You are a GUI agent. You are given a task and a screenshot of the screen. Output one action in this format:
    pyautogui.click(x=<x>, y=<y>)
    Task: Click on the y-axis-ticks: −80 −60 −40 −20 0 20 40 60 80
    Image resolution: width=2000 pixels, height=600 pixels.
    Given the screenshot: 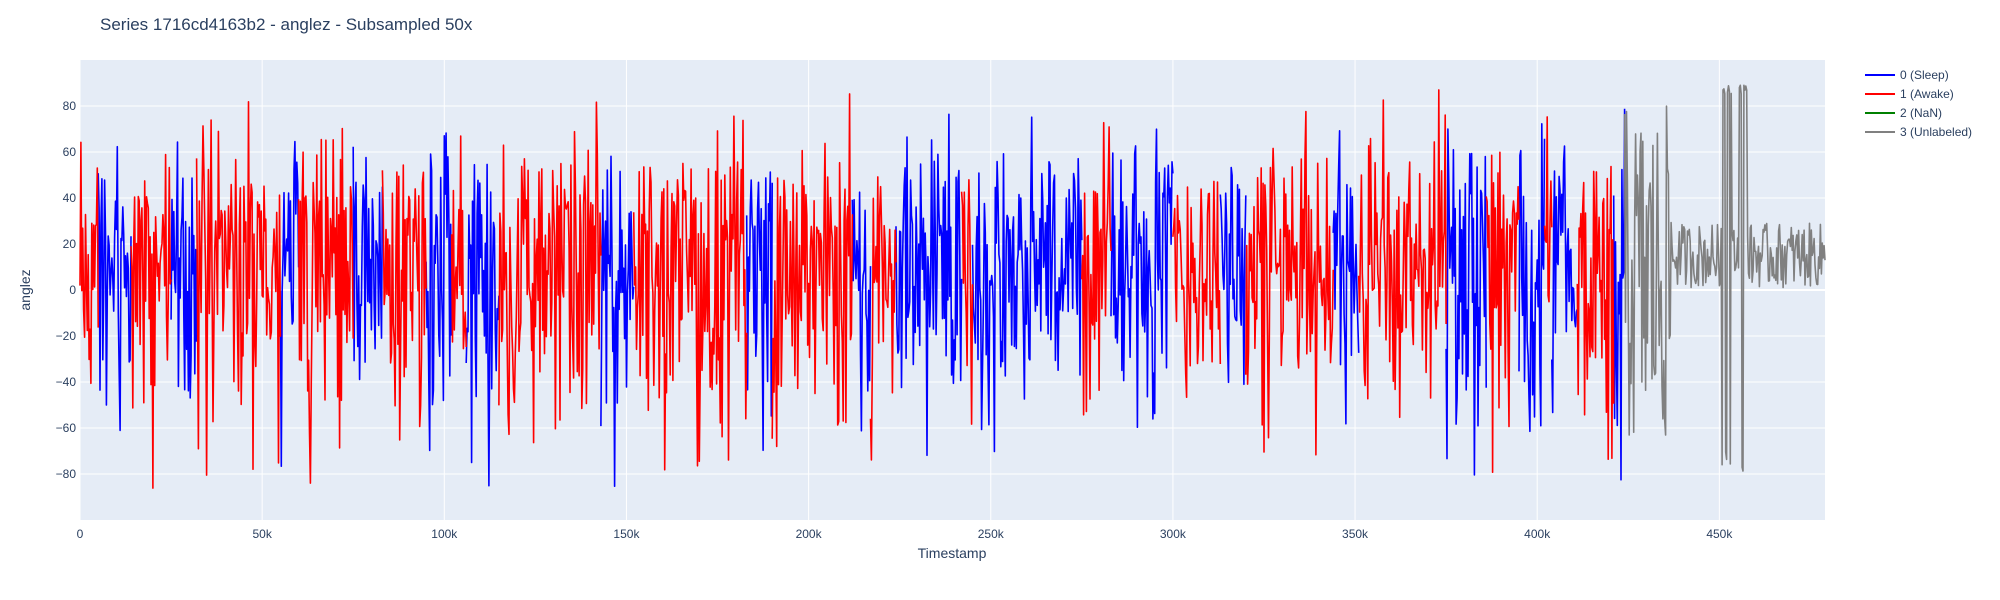 What is the action you would take?
    pyautogui.click(x=66, y=290)
    